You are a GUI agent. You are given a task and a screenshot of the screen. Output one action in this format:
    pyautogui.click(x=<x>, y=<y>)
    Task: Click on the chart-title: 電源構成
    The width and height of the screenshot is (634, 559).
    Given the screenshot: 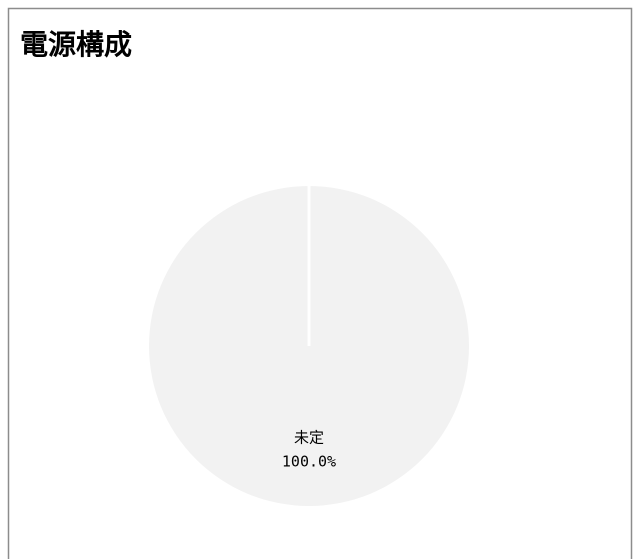 What is the action you would take?
    pyautogui.click(x=76, y=44)
    